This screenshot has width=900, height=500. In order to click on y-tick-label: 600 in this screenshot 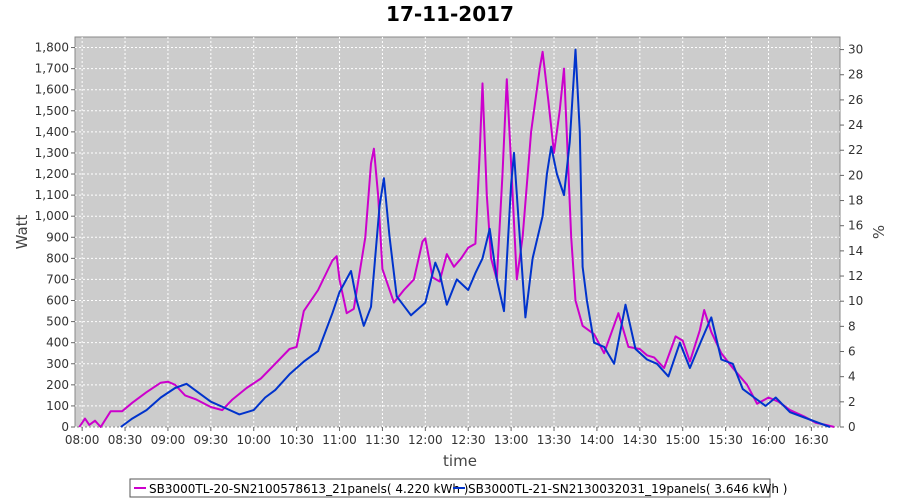, I will do `click(57, 301)`.